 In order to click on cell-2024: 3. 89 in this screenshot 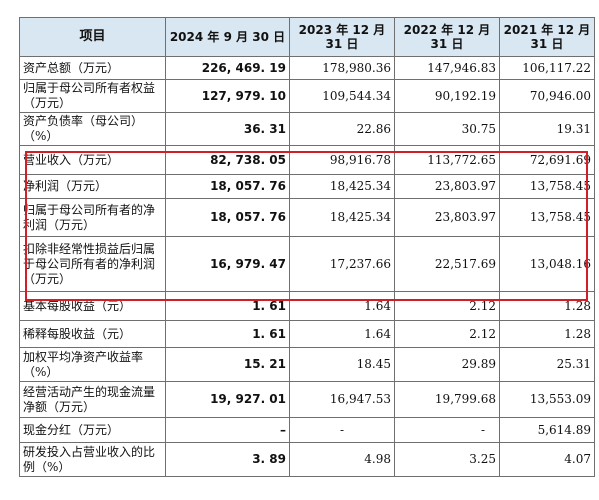, I will do `click(227, 459)`.